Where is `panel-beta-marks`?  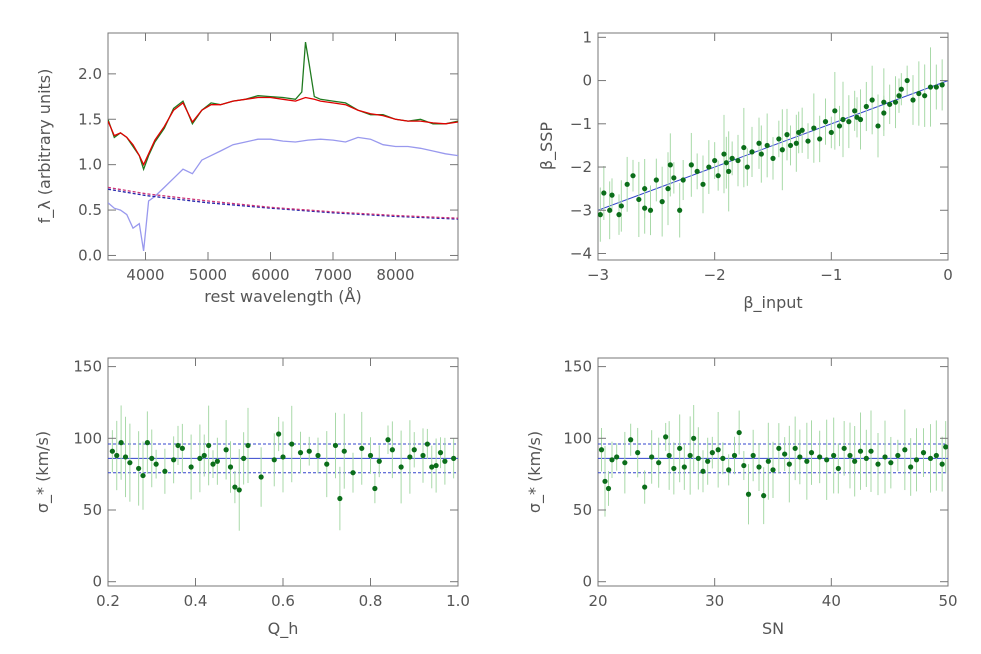
panel-beta-marks is located at coordinates (773, 144).